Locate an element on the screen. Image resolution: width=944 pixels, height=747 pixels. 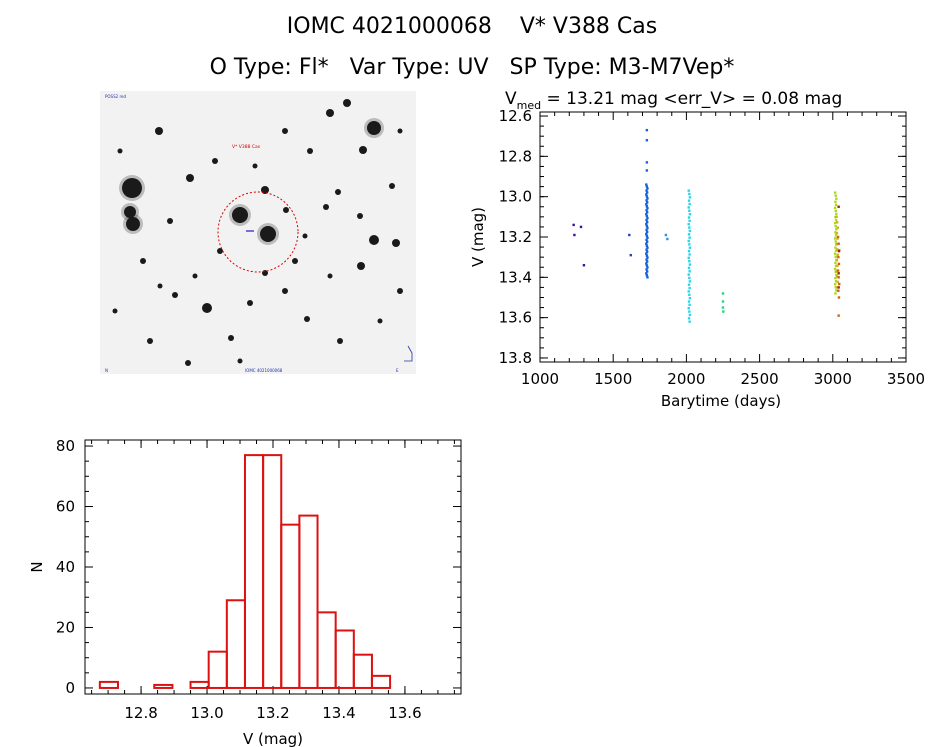
hist-bars is located at coordinates (245, 571).